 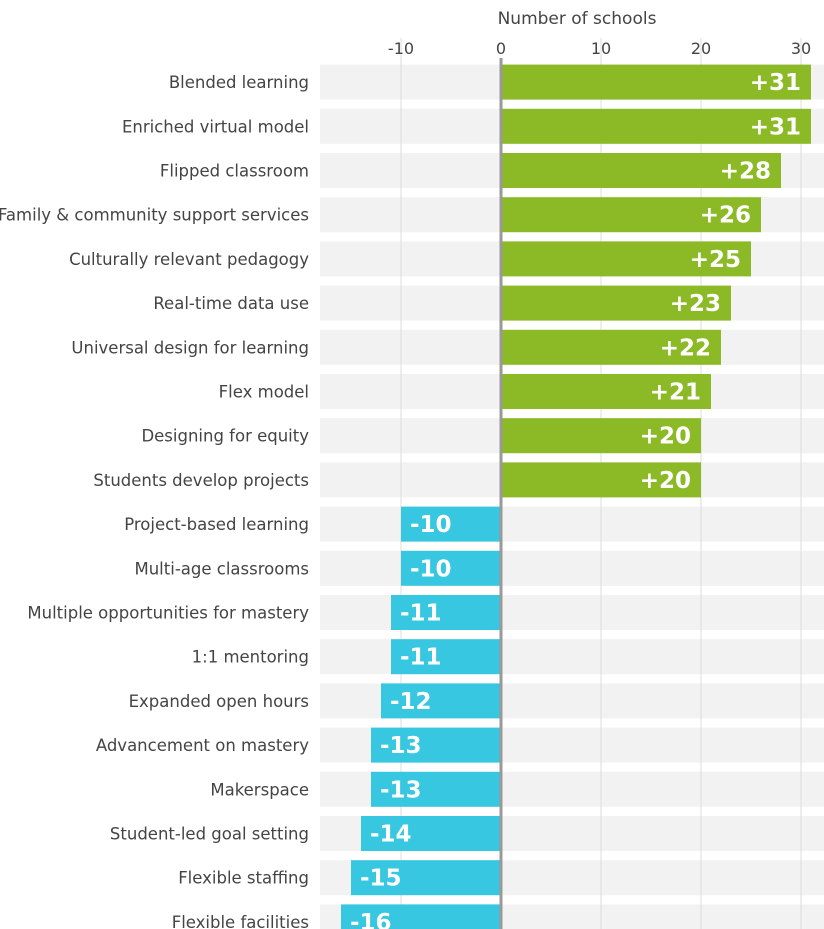 I want to click on x-tick-label: 0, so click(x=501, y=48).